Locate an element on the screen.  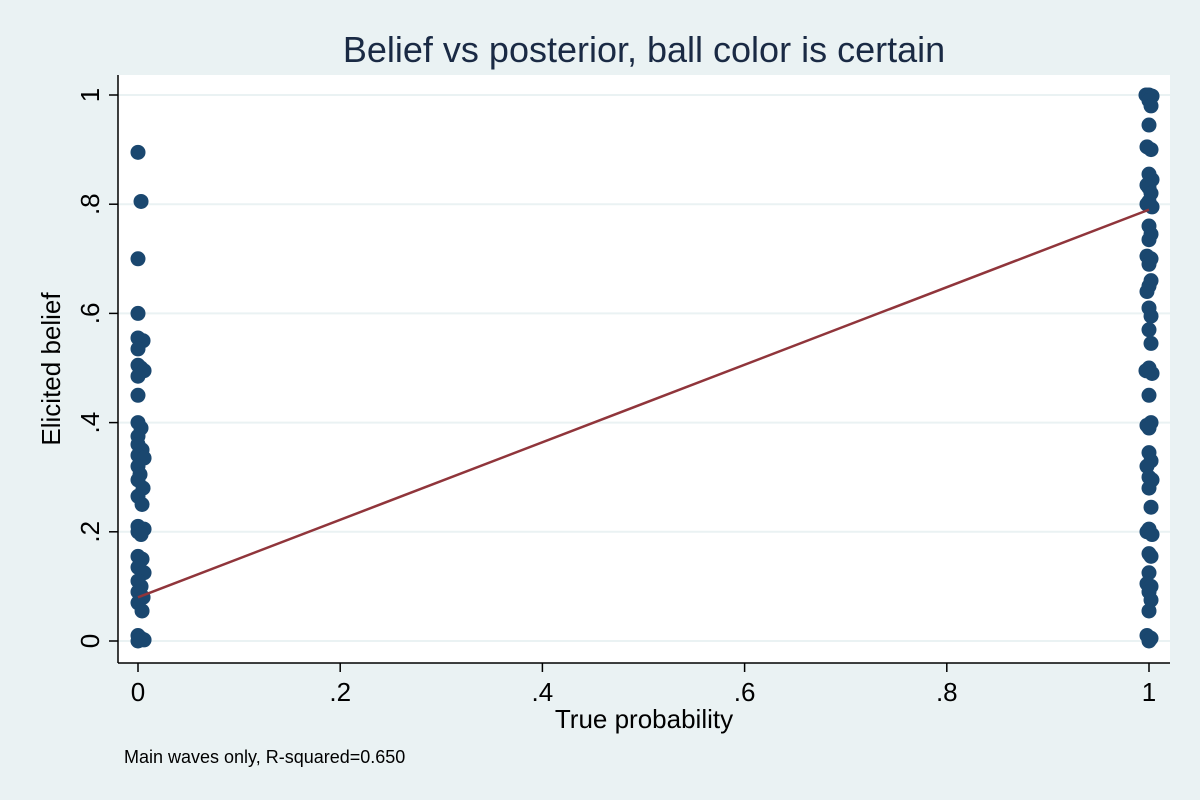
y-tick-label-5: 1 is located at coordinates (90, 95).